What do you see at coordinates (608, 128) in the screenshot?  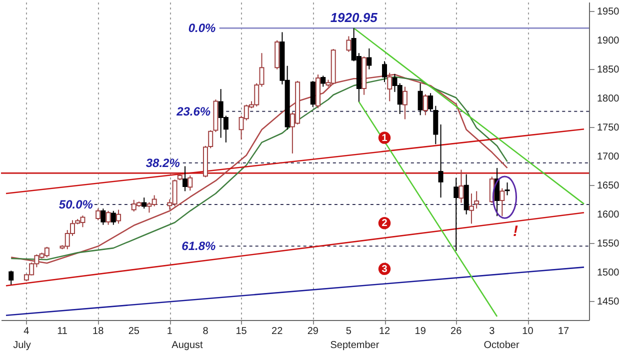 I see `y-tick-label: 1750` at bounding box center [608, 128].